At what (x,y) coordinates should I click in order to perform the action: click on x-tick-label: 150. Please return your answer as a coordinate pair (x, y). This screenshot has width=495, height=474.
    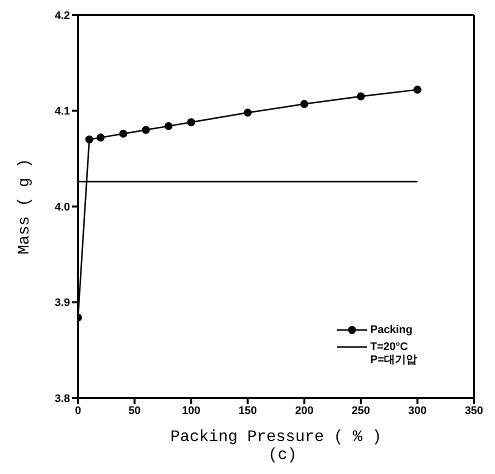
    Looking at the image, I should click on (247, 410).